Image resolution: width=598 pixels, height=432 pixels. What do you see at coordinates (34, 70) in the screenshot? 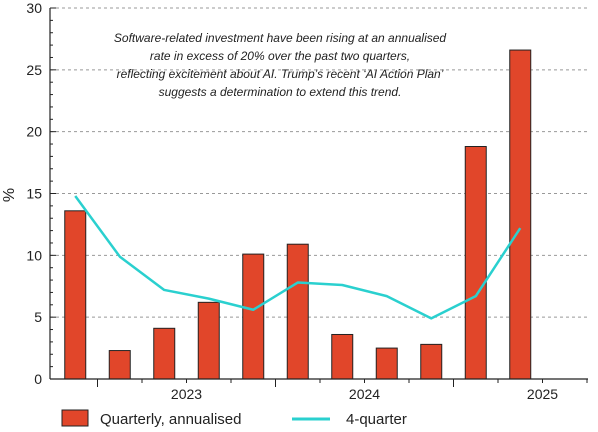
I see `y-tick-label: 25` at bounding box center [34, 70].